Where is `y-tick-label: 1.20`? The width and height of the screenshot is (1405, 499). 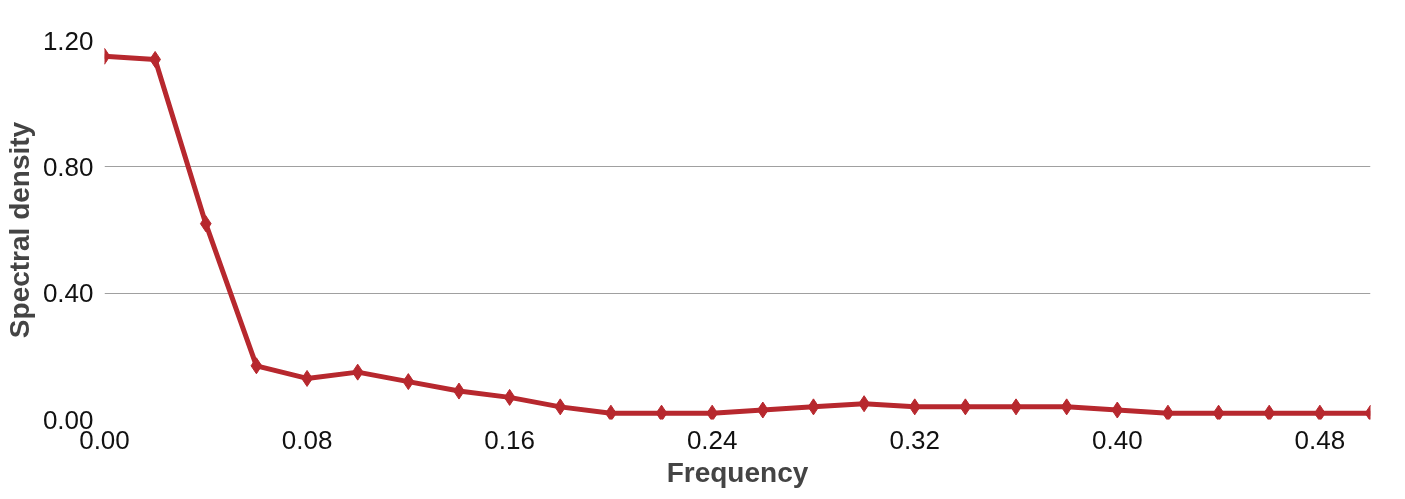
y-tick-label: 1.20 is located at coordinates (68, 40).